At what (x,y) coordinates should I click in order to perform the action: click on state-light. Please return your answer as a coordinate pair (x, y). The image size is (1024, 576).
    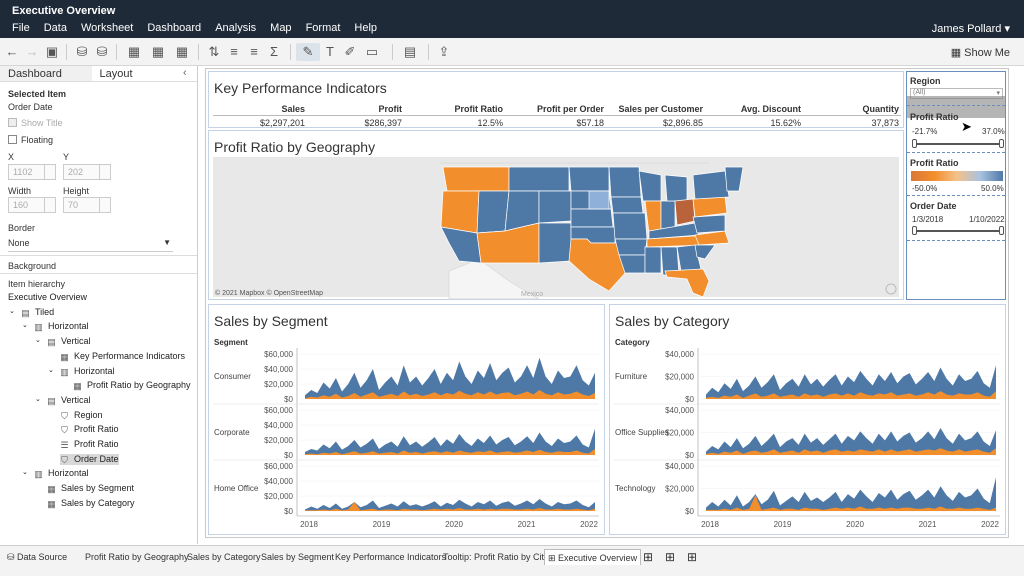
    Looking at the image, I should click on (599, 200).